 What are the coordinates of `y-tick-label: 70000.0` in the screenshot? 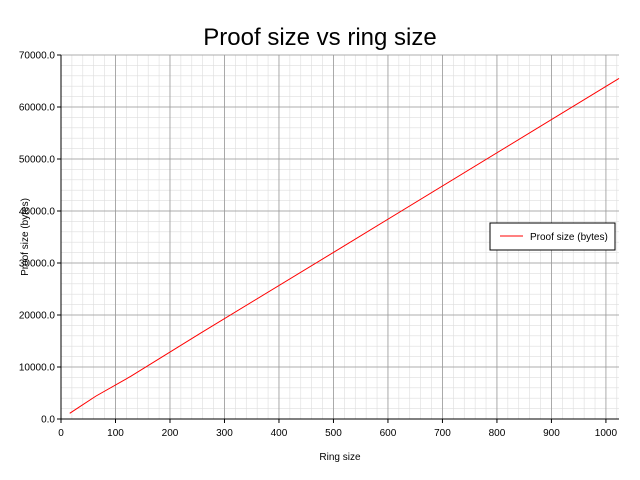 It's located at (37, 56).